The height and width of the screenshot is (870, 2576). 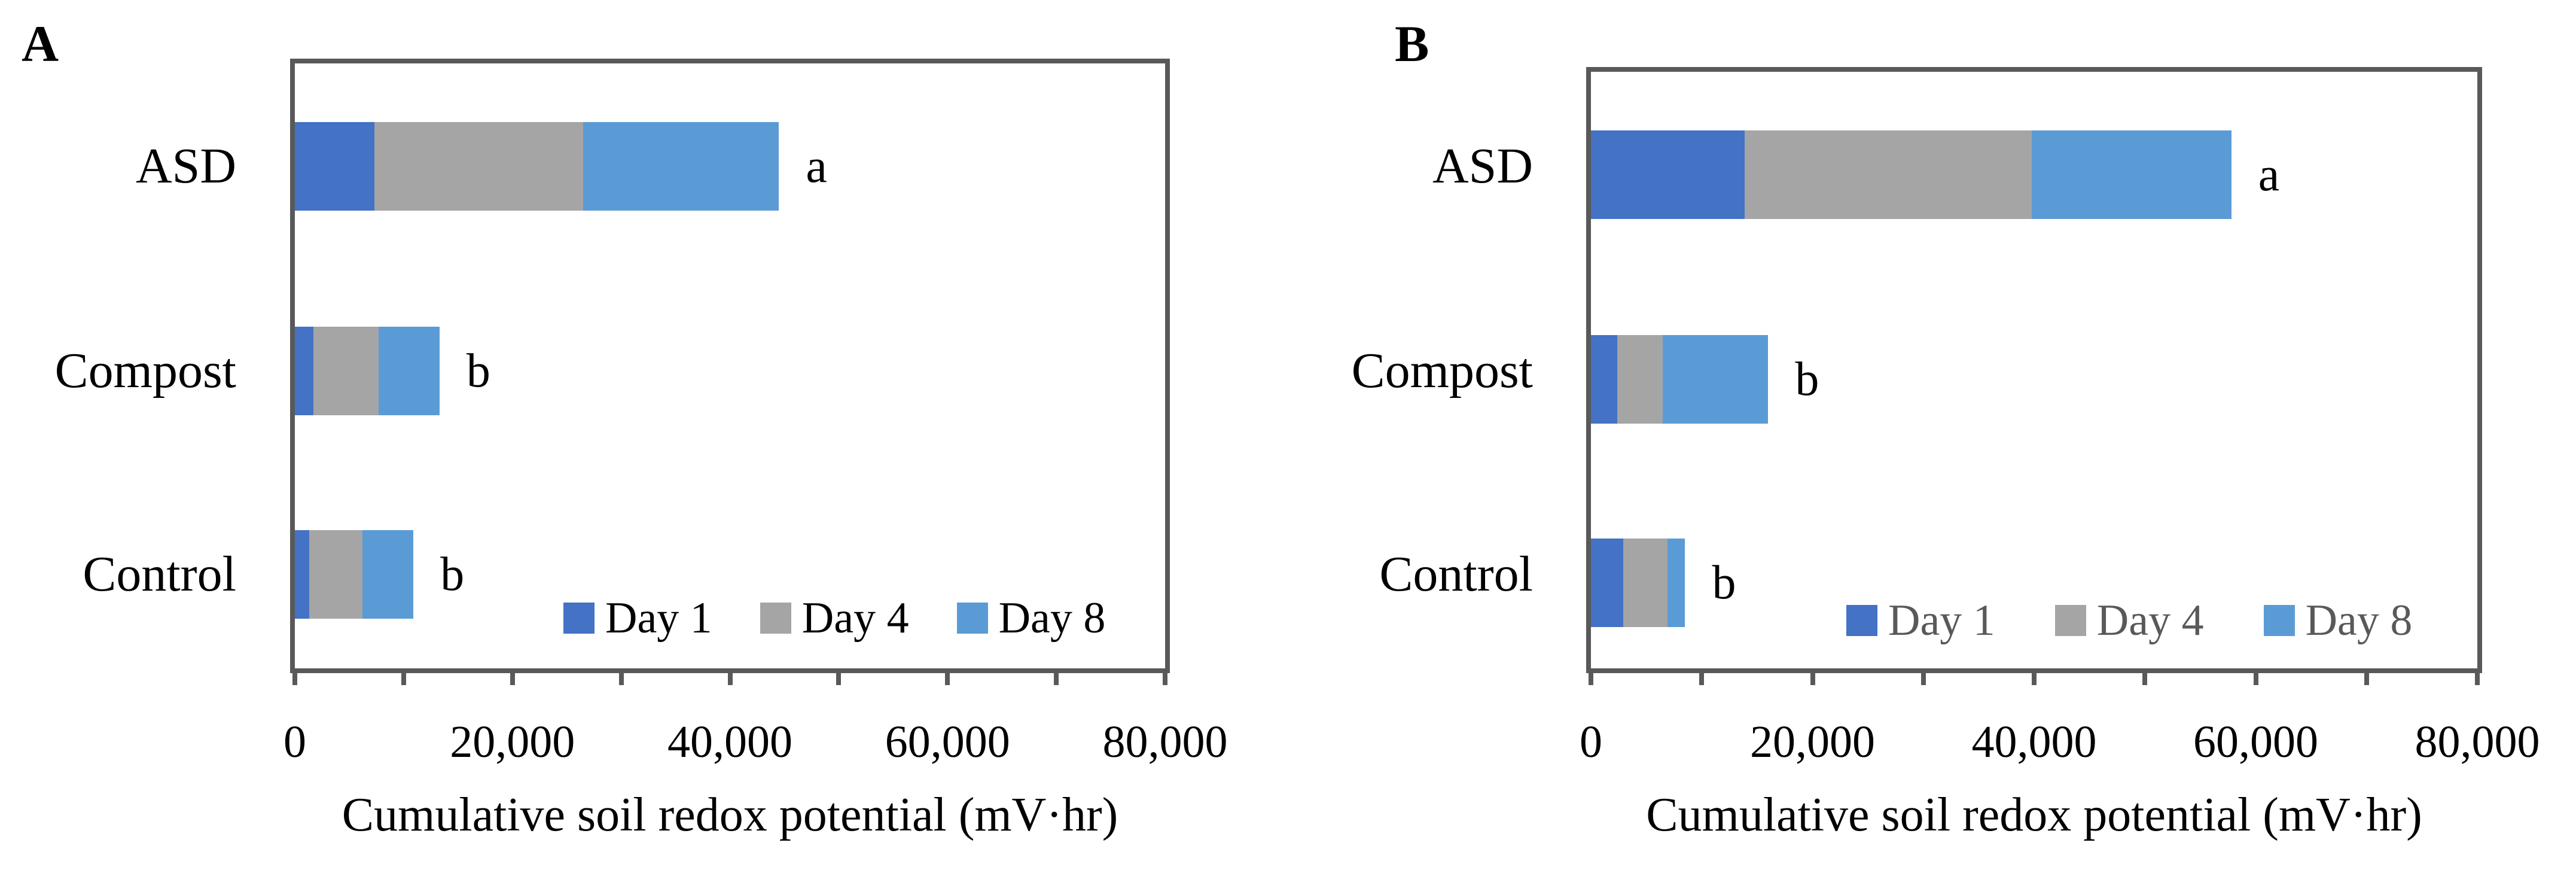 I want to click on legend-panel-a: Day 1 Day 4 Day 8, so click(x=834, y=618).